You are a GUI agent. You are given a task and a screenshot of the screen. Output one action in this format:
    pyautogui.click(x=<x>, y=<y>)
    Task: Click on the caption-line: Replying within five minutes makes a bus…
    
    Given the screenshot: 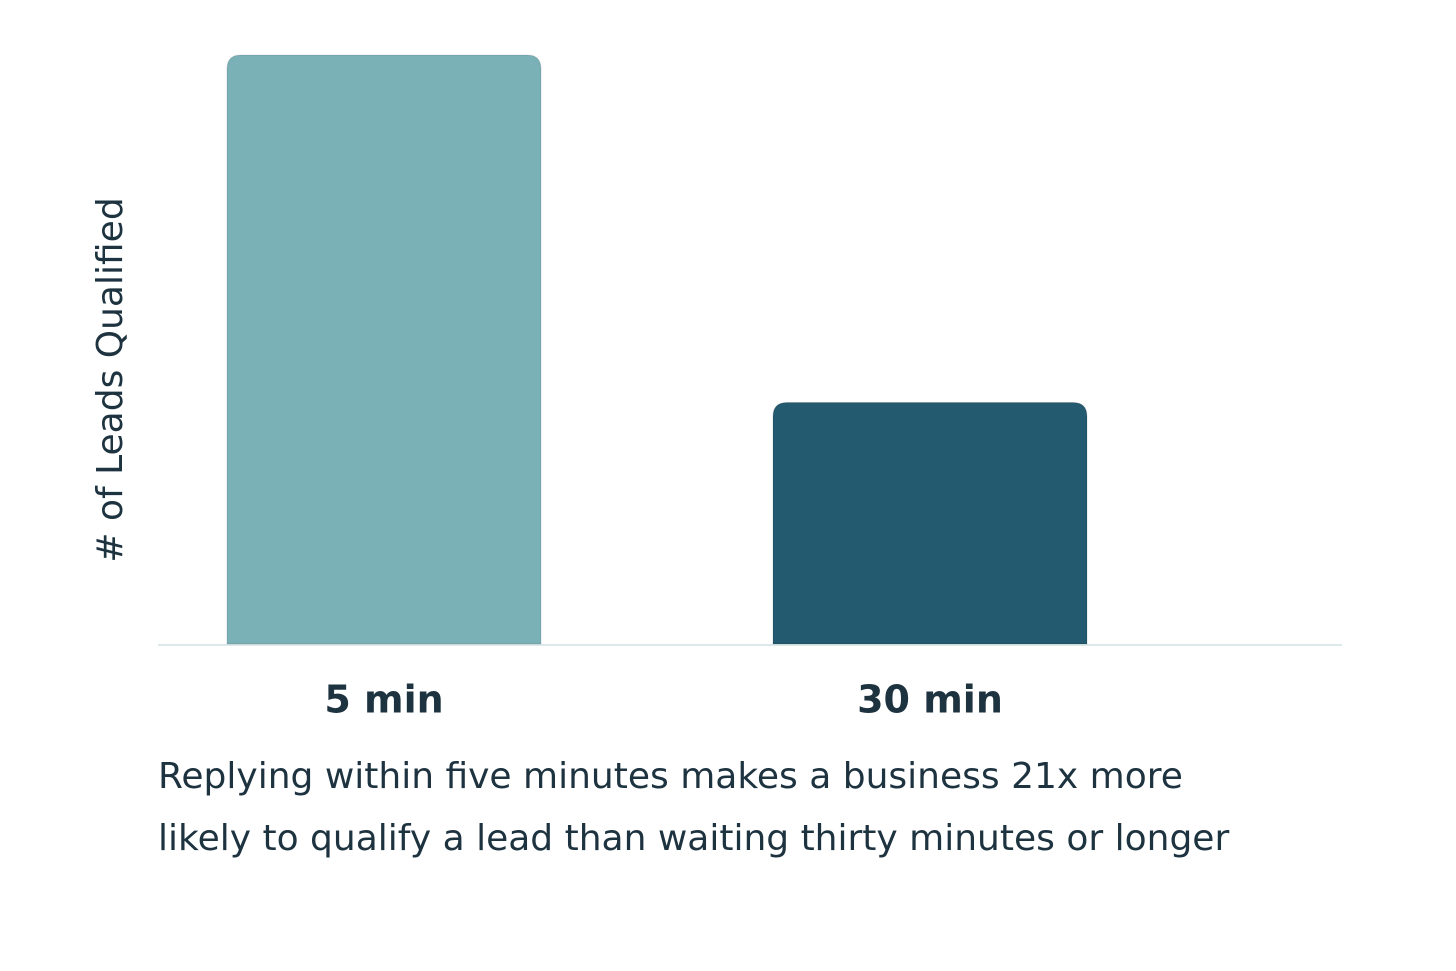 What is the action you would take?
    pyautogui.click(x=670, y=776)
    